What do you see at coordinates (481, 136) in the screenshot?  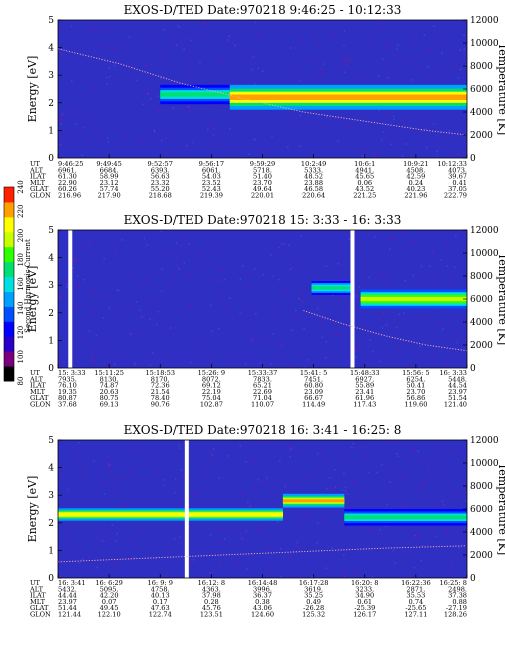 I see `temperature-tick-label: 2000` at bounding box center [481, 136].